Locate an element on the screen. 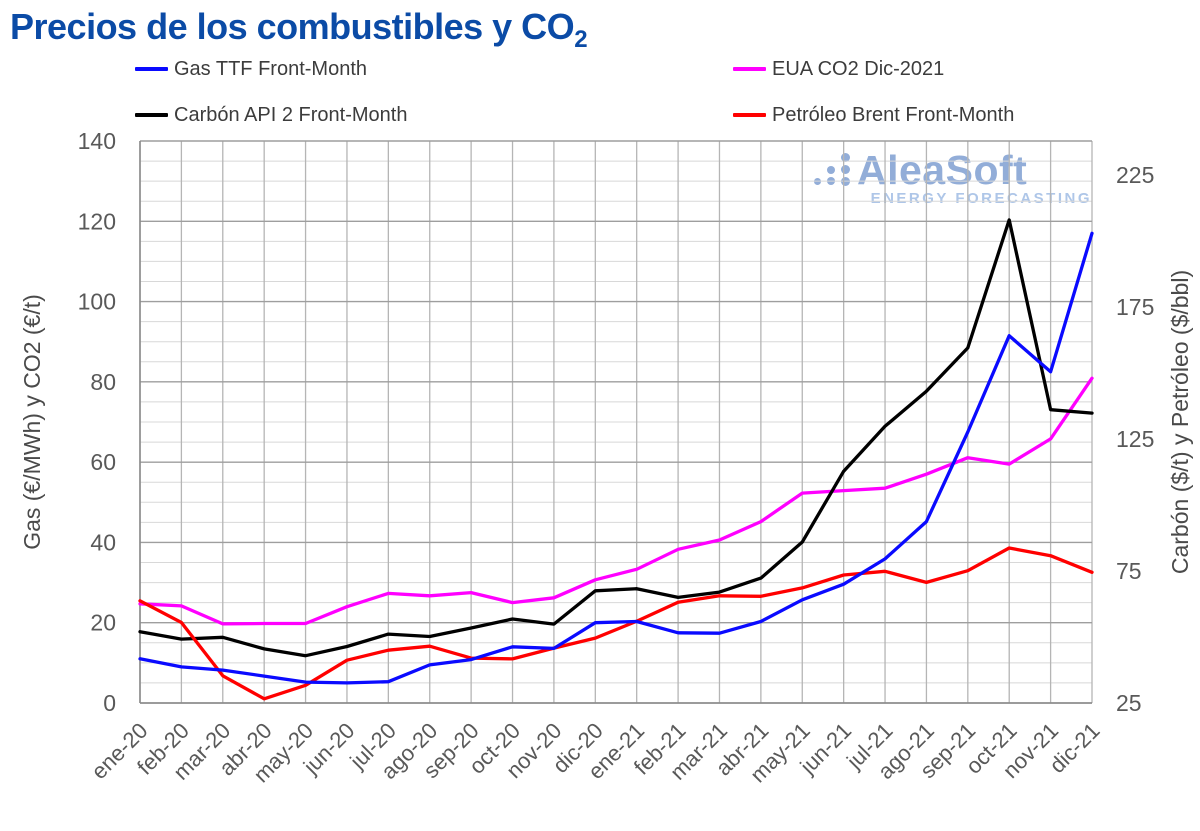  right-axis-tick-label: 75 is located at coordinates (1129, 571).